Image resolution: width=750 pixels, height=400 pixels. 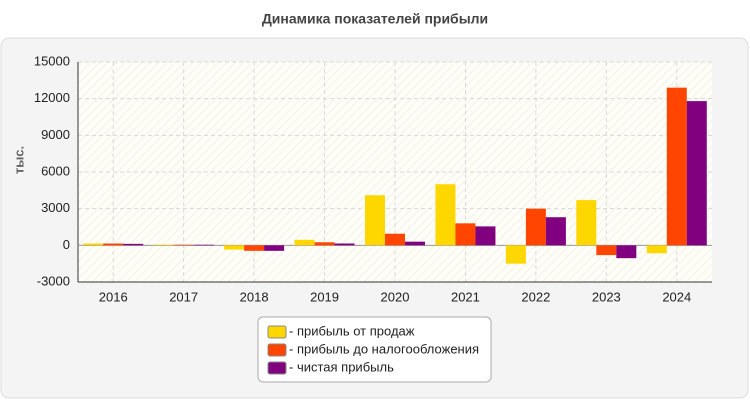 I want to click on x-tick-label: 2020, so click(x=395, y=296).